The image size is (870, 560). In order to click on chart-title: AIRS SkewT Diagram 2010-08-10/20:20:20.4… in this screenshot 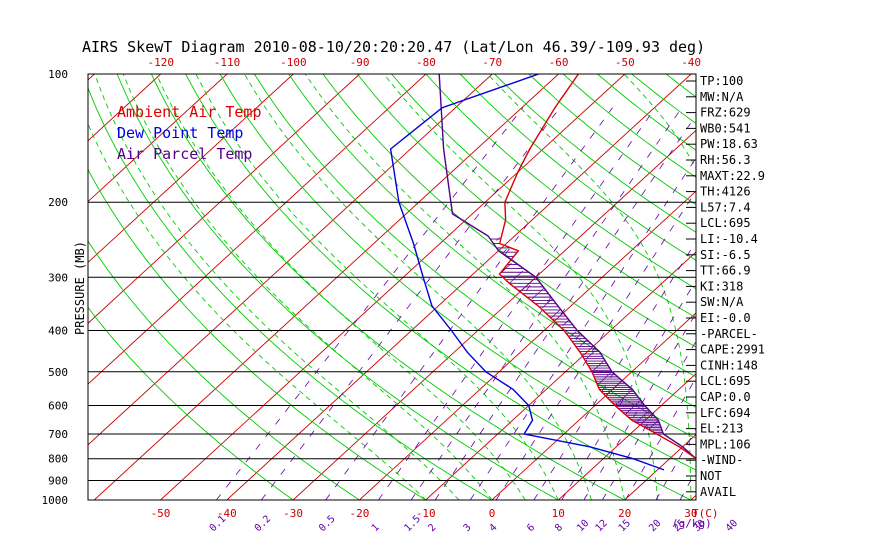, I will do `click(393, 47)`.